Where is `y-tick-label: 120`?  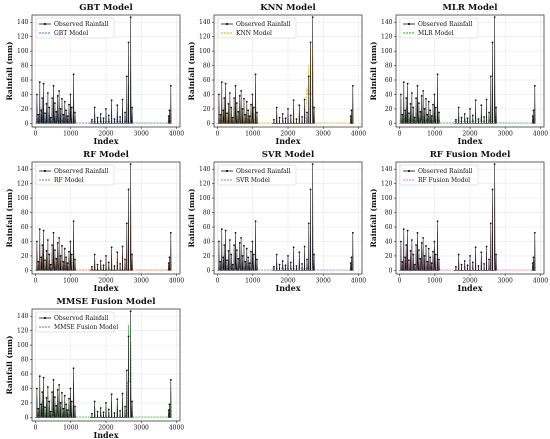 y-tick-label: 120 is located at coordinates (23, 331).